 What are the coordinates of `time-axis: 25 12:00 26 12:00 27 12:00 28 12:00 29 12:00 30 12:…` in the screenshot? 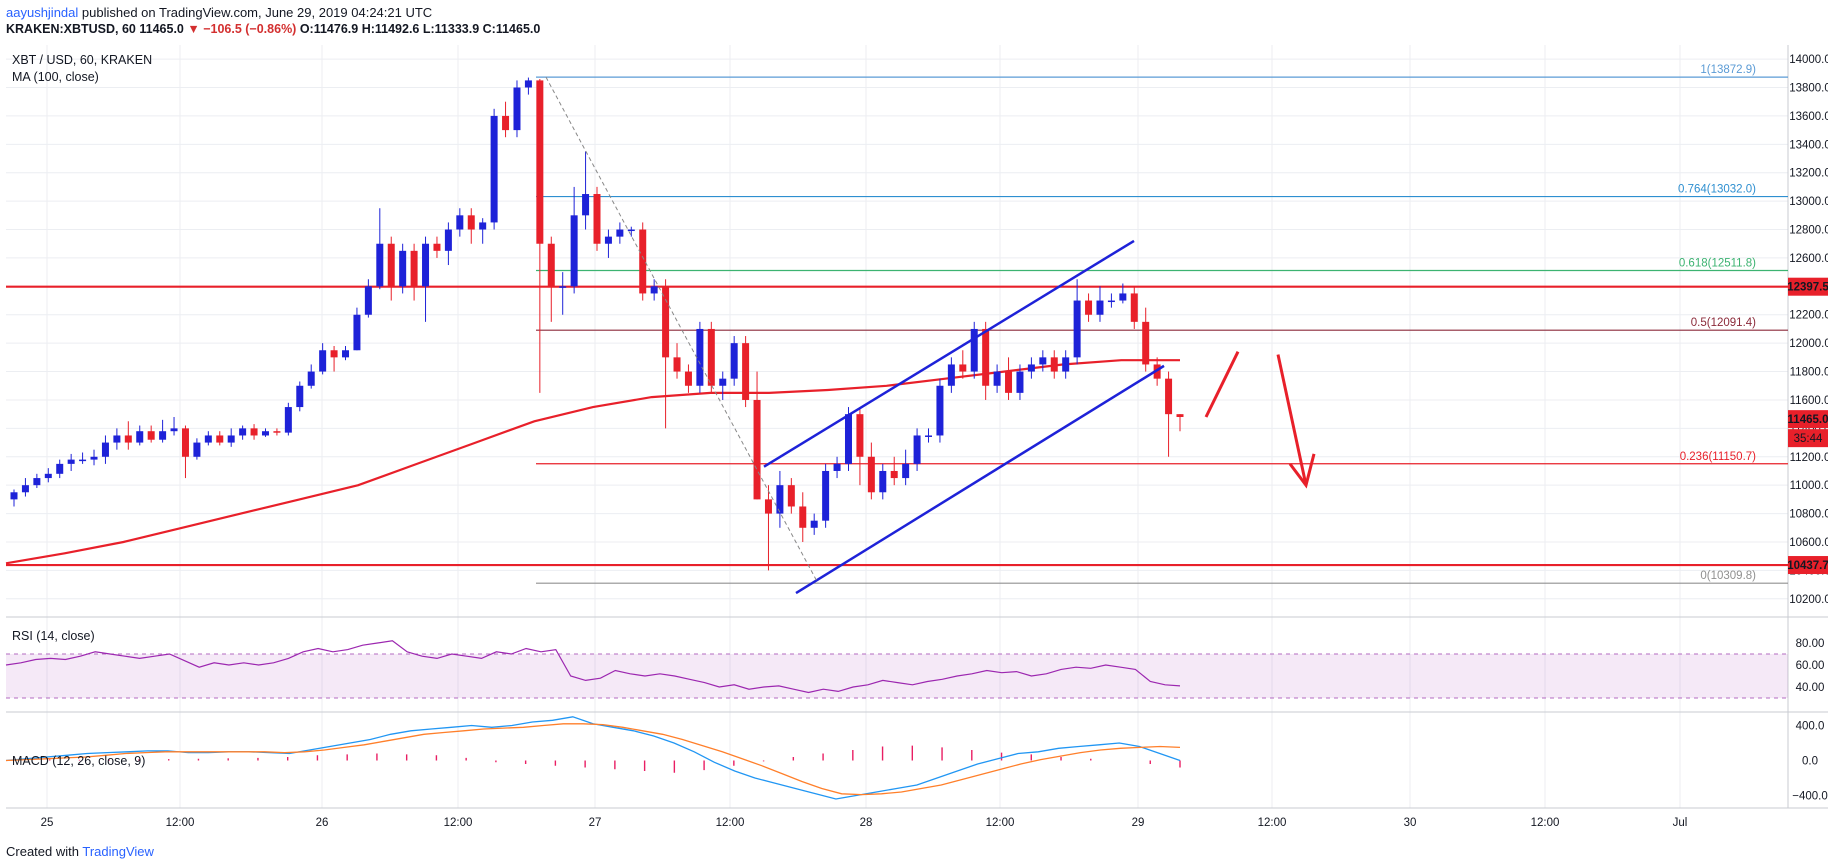 It's located at (864, 823).